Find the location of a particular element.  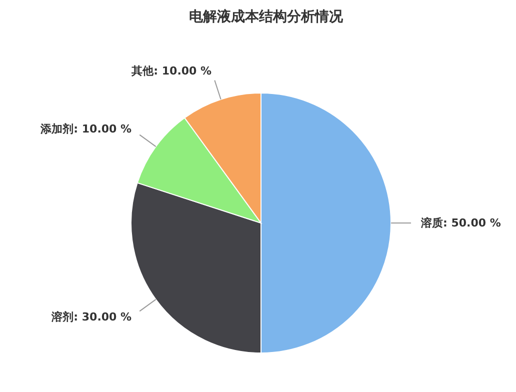

slice-label: 溶剂: 30.00 % is located at coordinates (91, 317).